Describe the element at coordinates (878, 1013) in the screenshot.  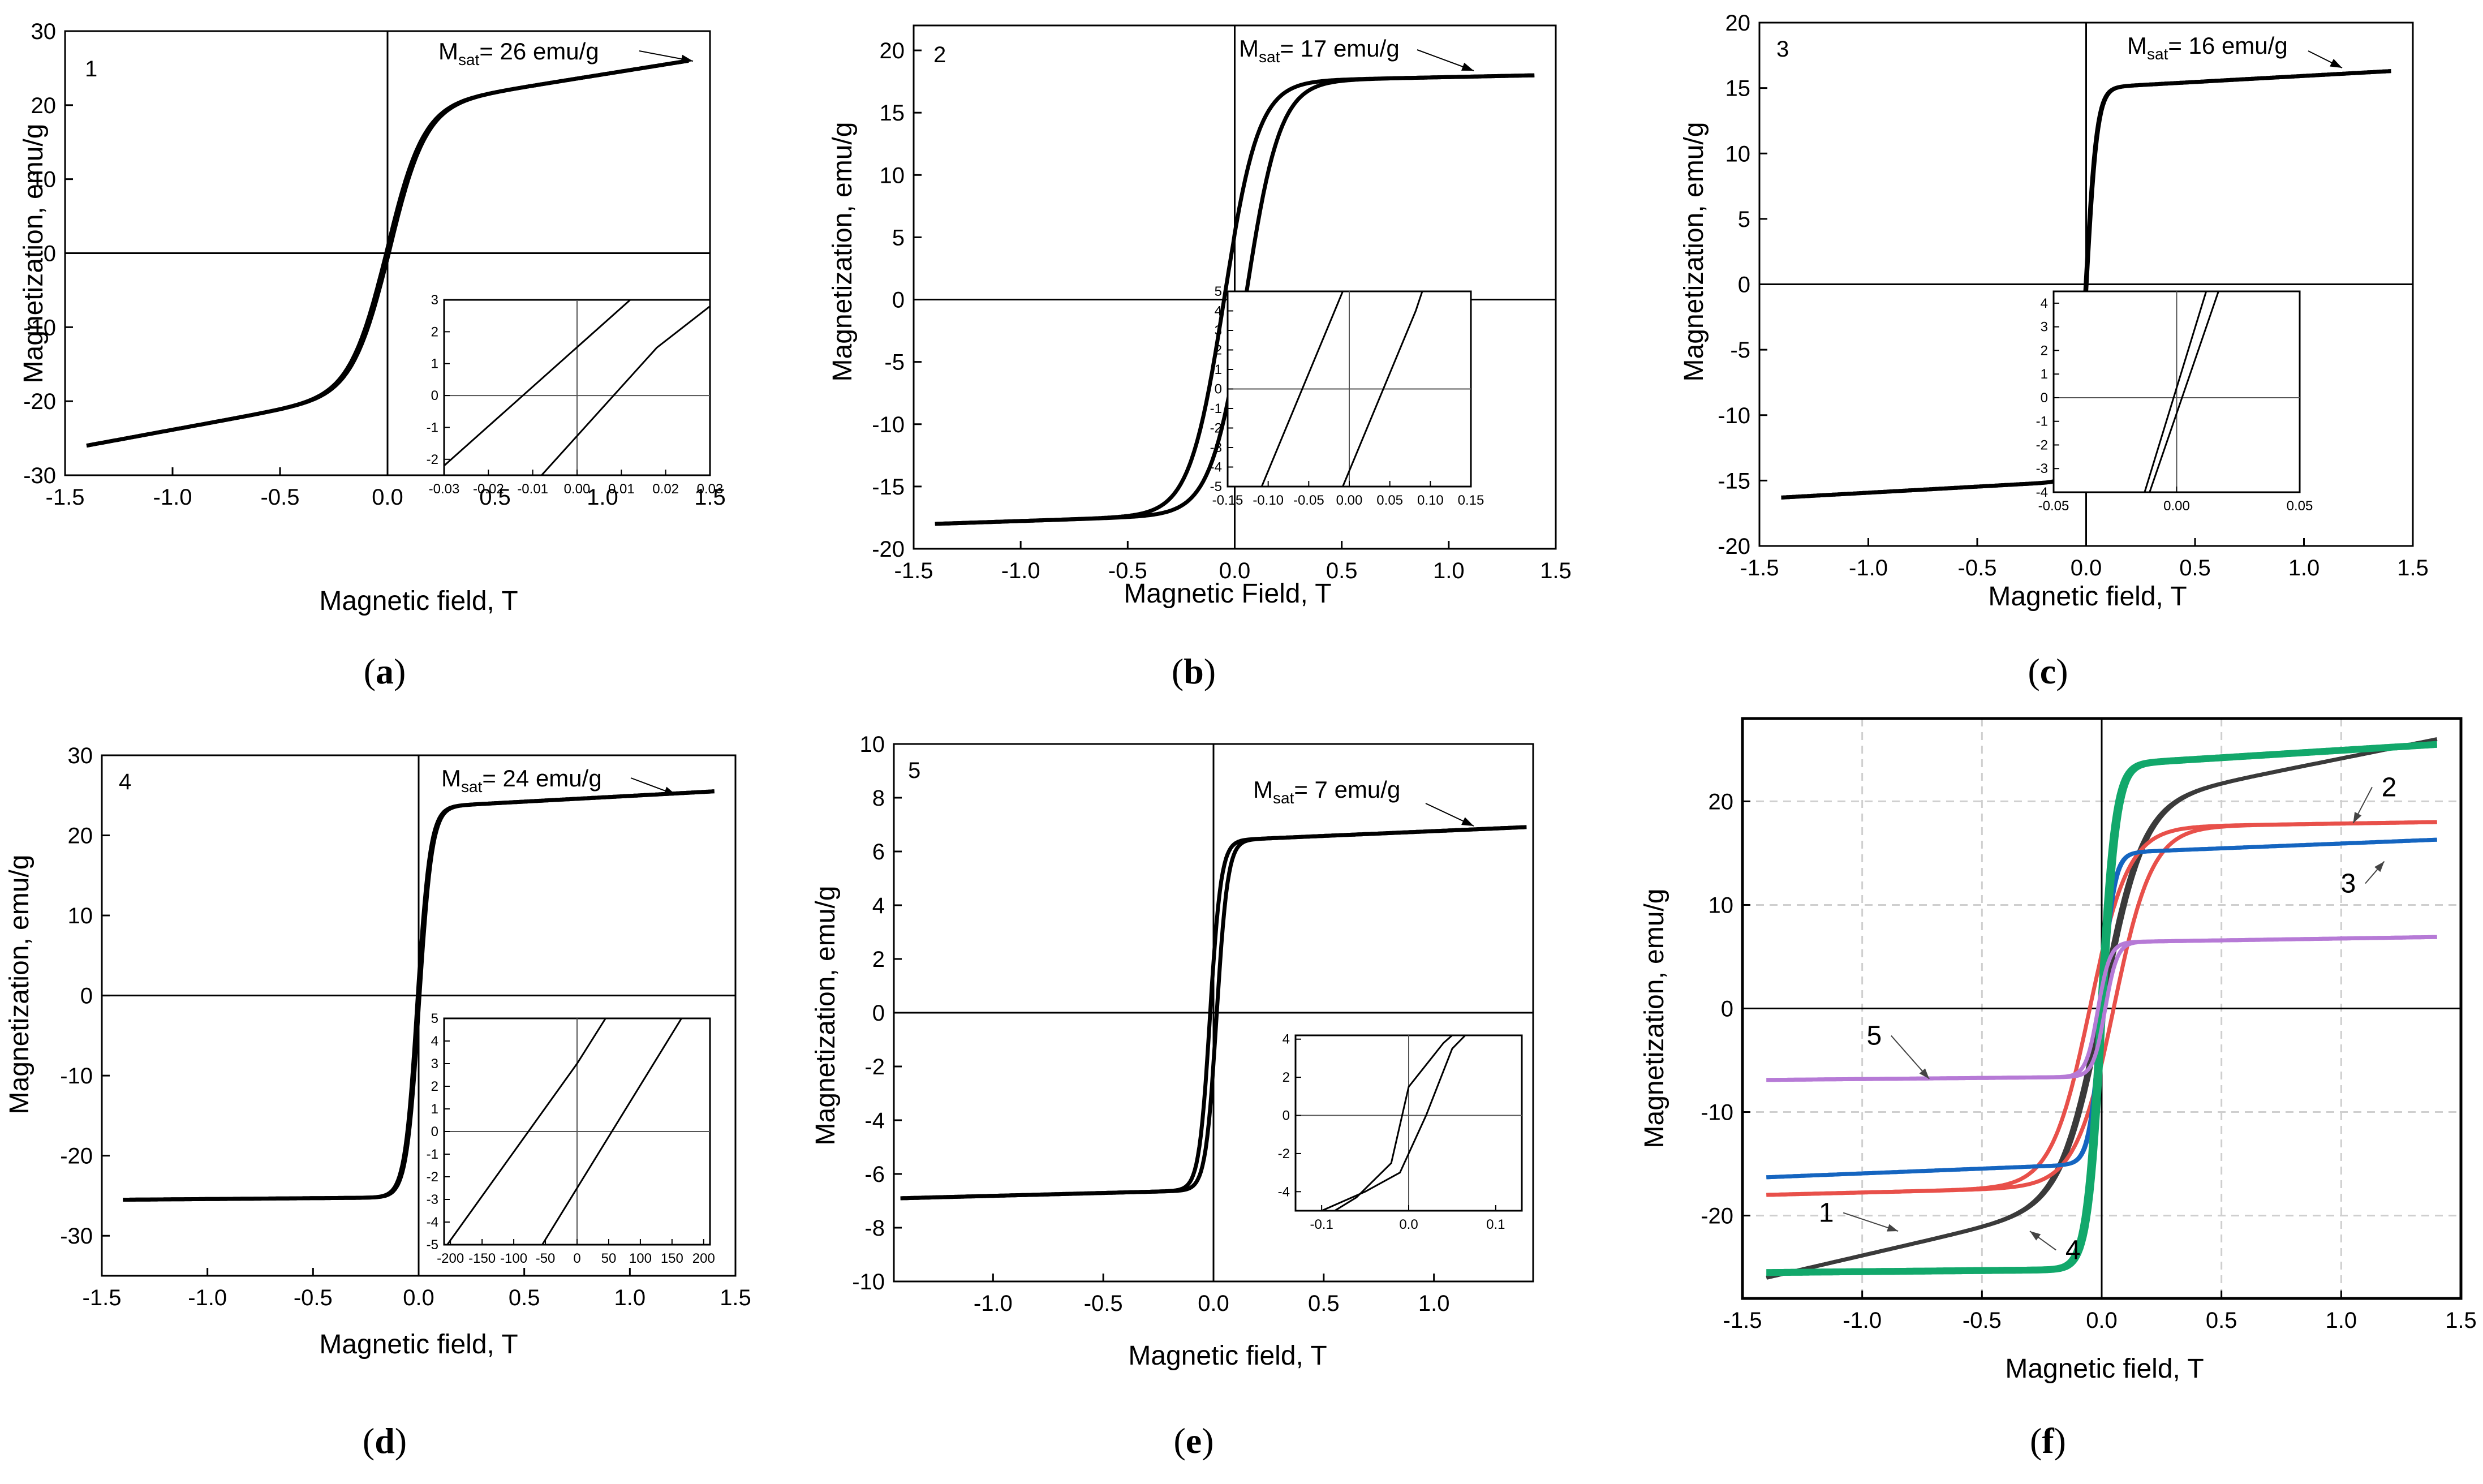
I see `y-tick-label: 0` at that location.